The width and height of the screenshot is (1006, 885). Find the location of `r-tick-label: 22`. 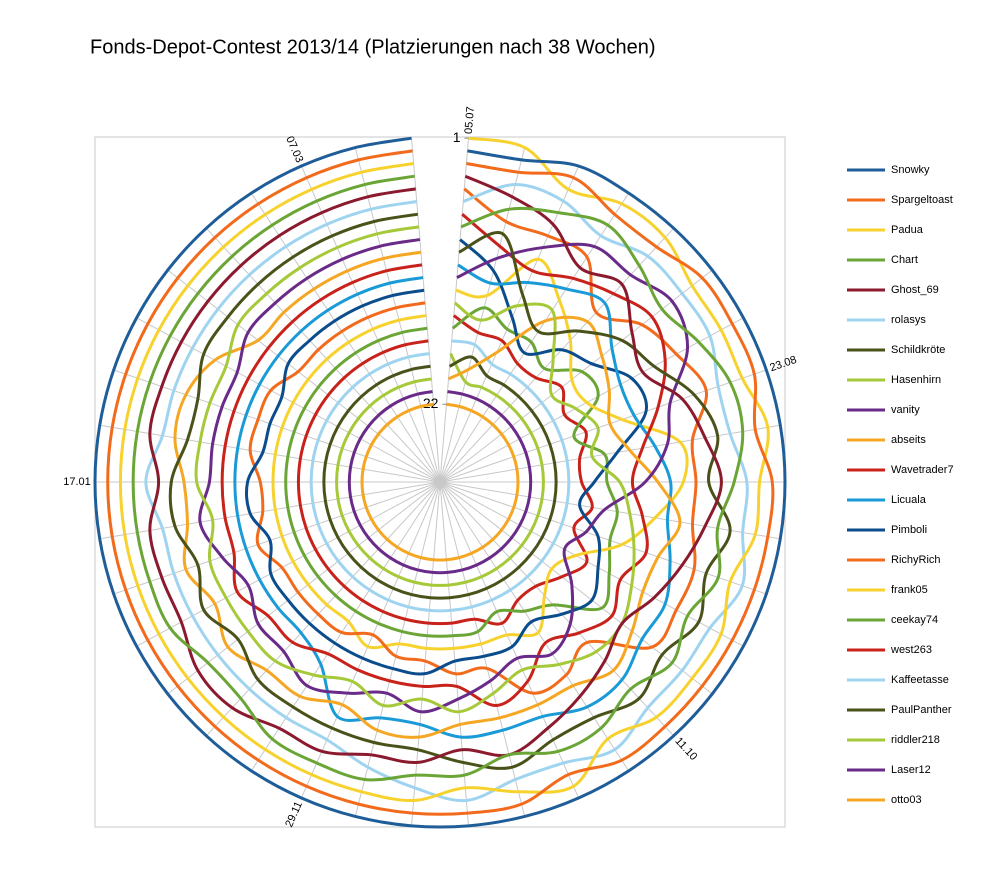

r-tick-label: 22 is located at coordinates (431, 403).